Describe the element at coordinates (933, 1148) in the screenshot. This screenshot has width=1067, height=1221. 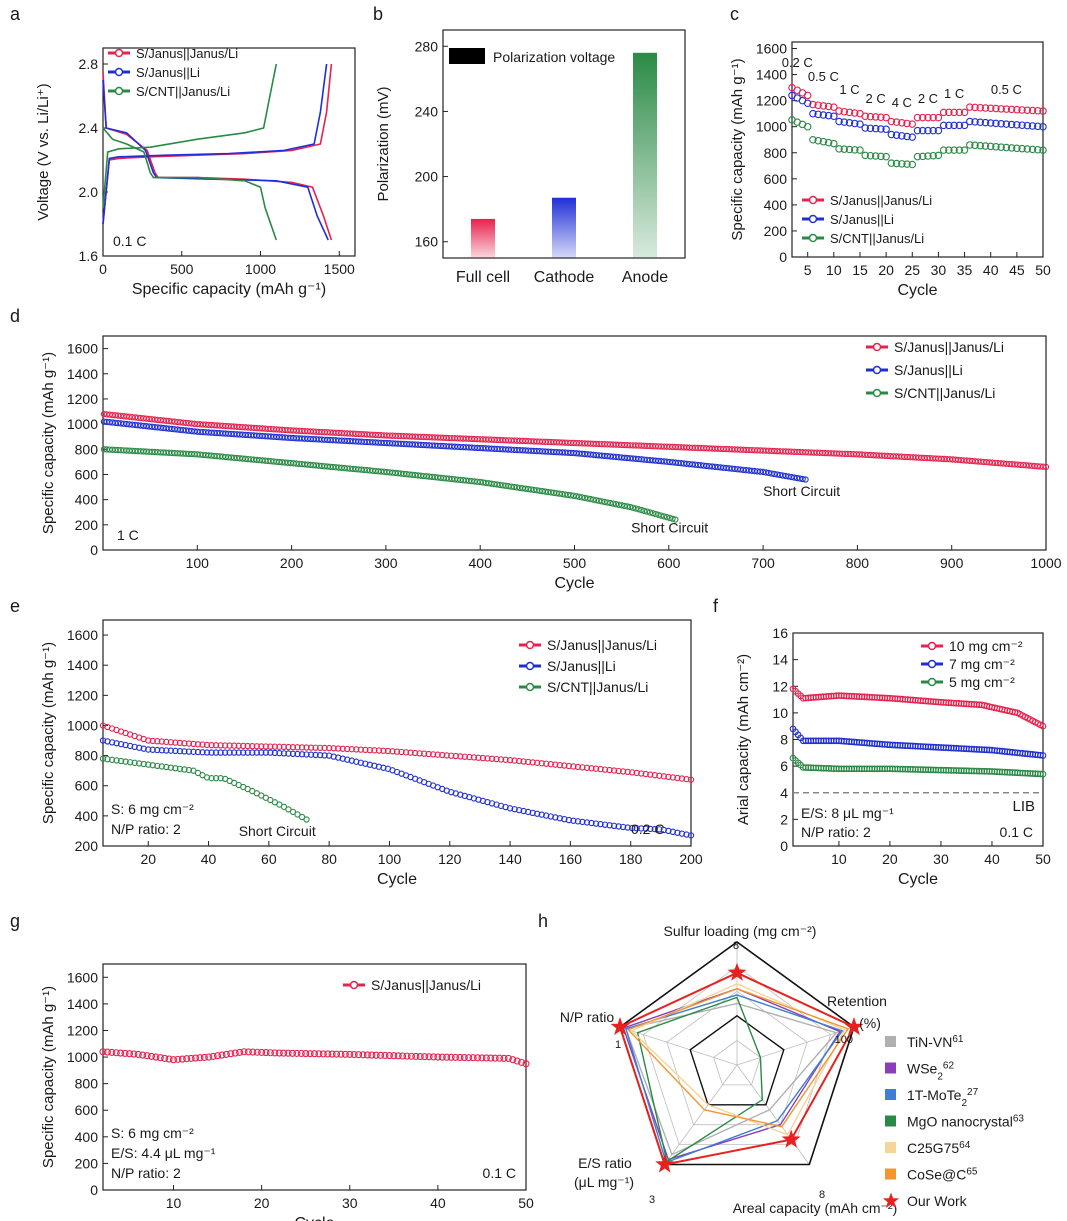
I see `legend-label-name: C25G75` at that location.